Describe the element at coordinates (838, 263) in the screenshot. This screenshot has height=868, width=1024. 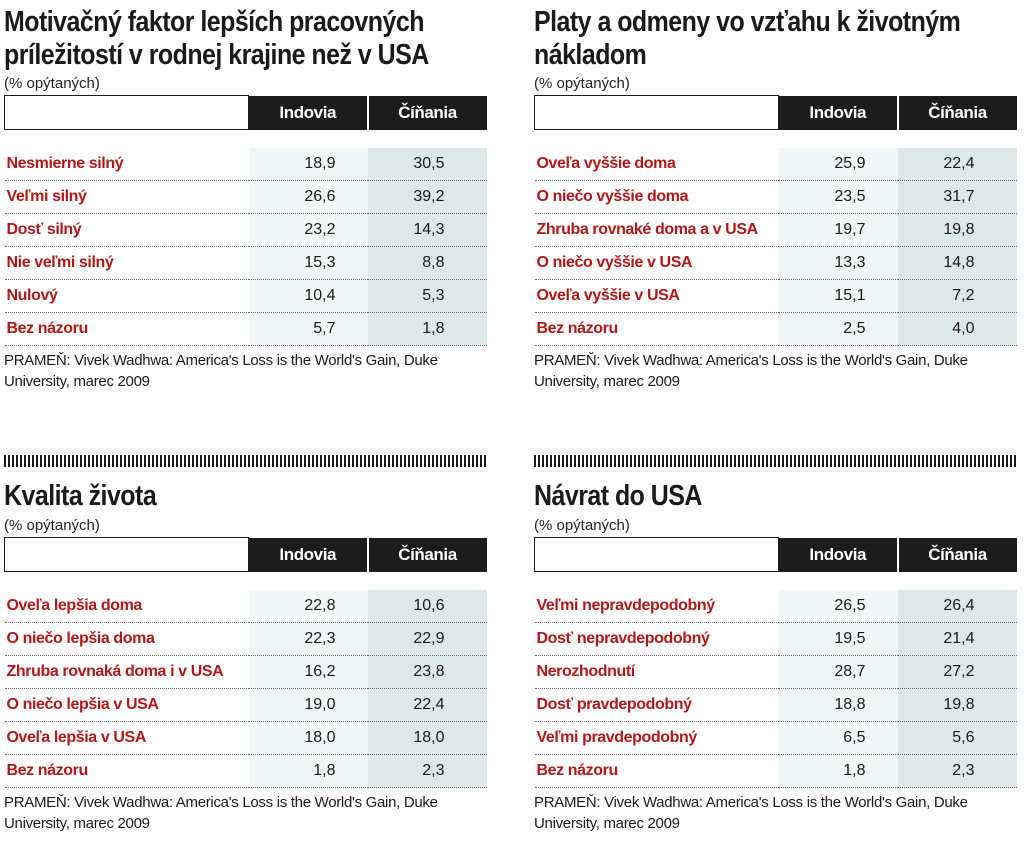
I see `cell-indovia: 13,3` at that location.